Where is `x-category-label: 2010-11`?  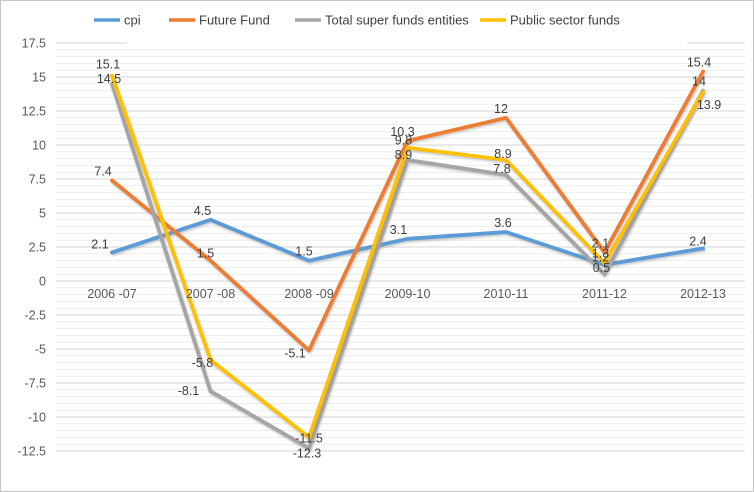
x-category-label: 2010-11 is located at coordinates (506, 294).